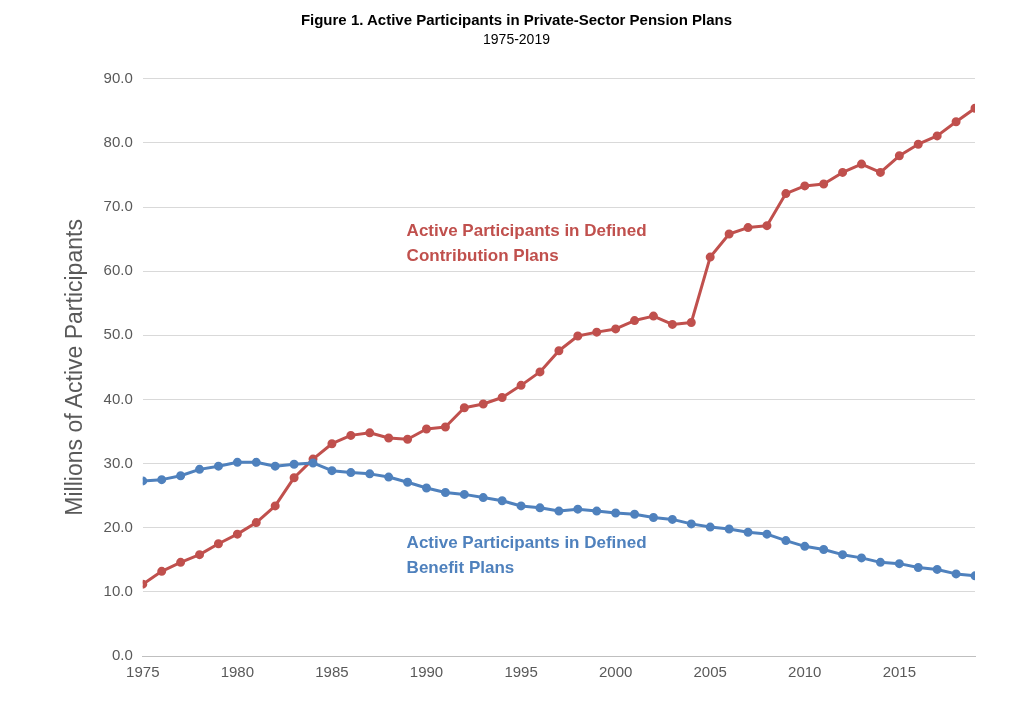 Image resolution: width=1023 pixels, height=713 pixels. I want to click on y-tick-label: 0.0, so click(122, 655).